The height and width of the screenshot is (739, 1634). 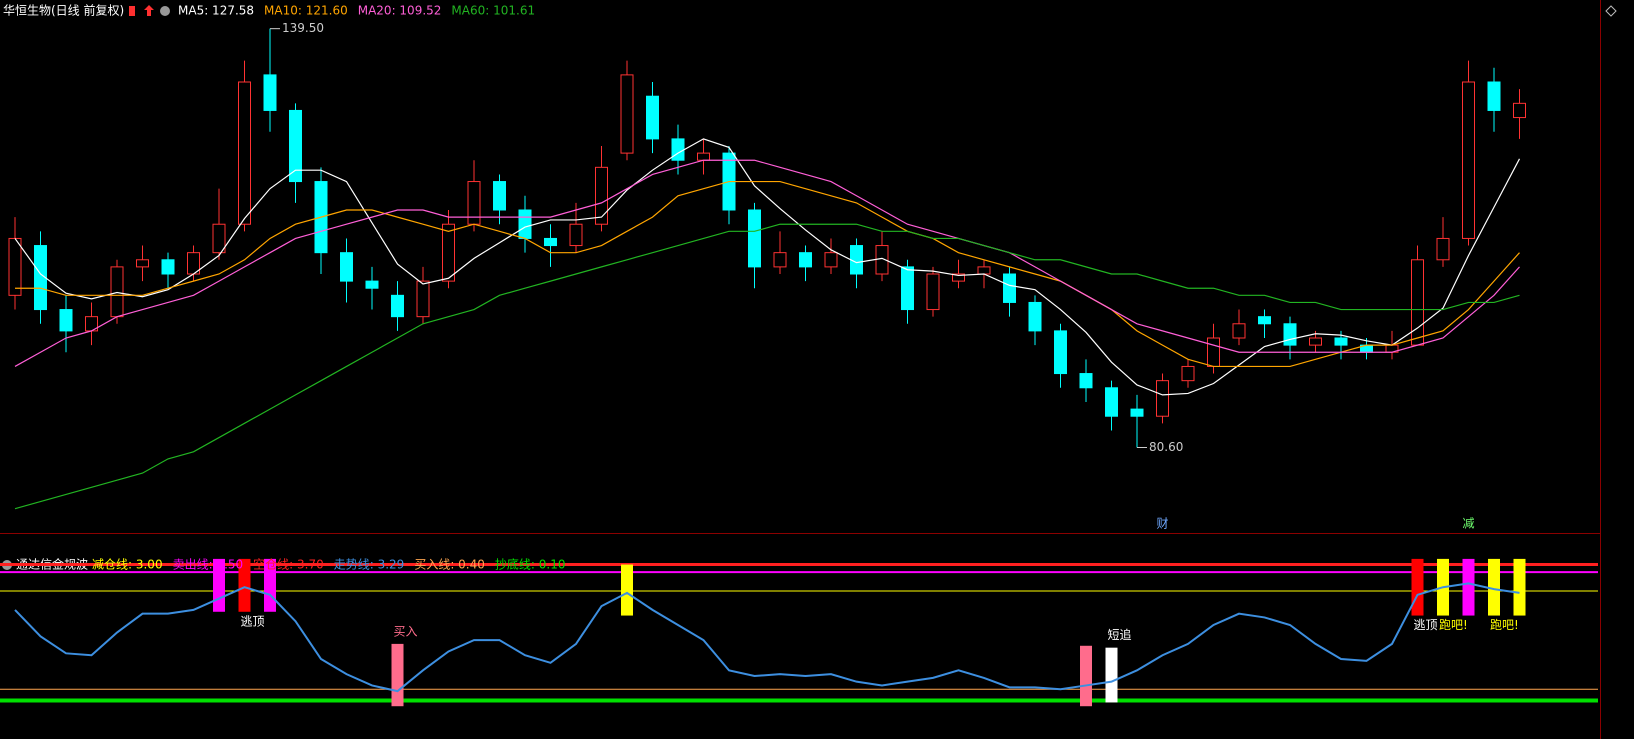 What do you see at coordinates (406, 631) in the screenshot?
I see `signal-label: 买入` at bounding box center [406, 631].